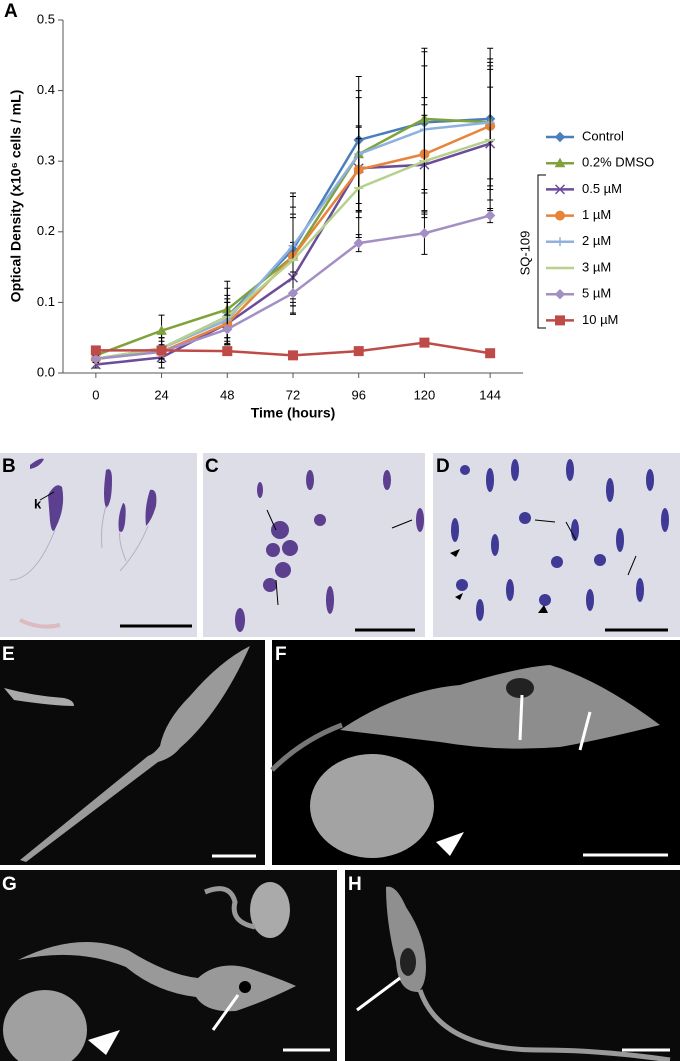  Describe the element at coordinates (603, 135) in the screenshot. I see `legend-label: Control` at that location.